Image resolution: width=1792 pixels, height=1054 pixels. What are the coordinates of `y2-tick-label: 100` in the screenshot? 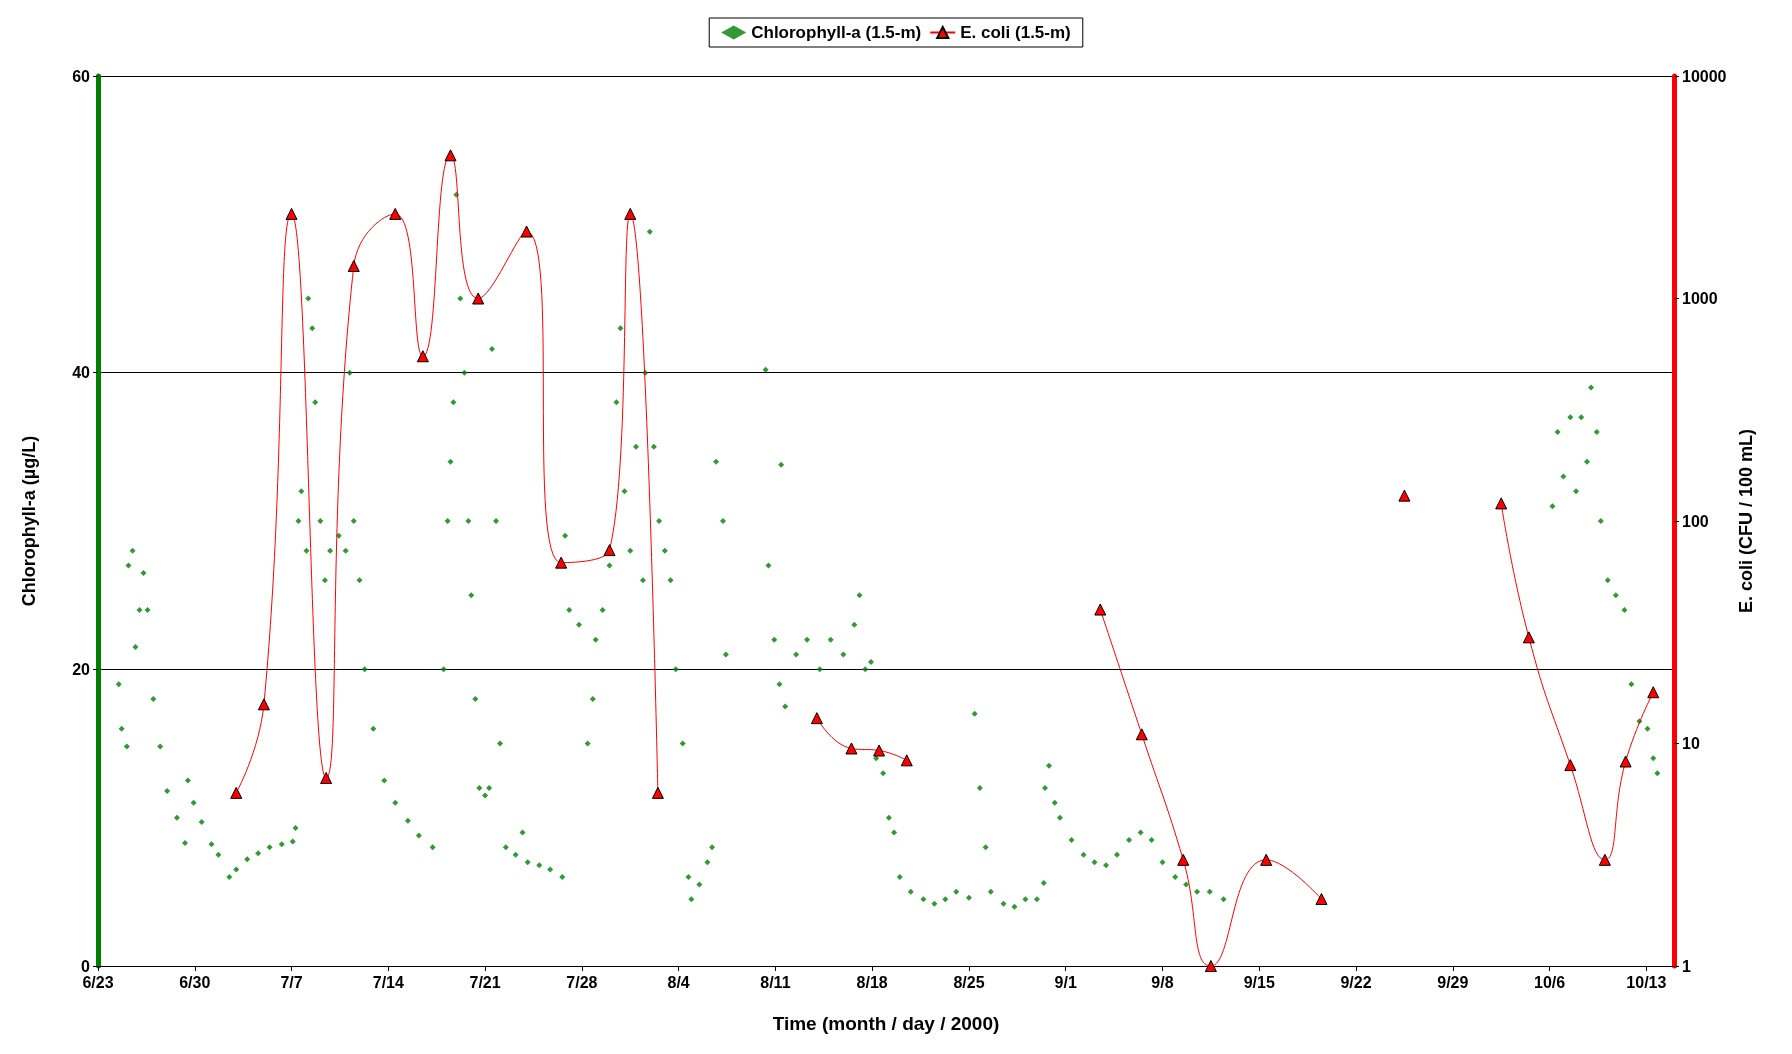 It's located at (1695, 521).